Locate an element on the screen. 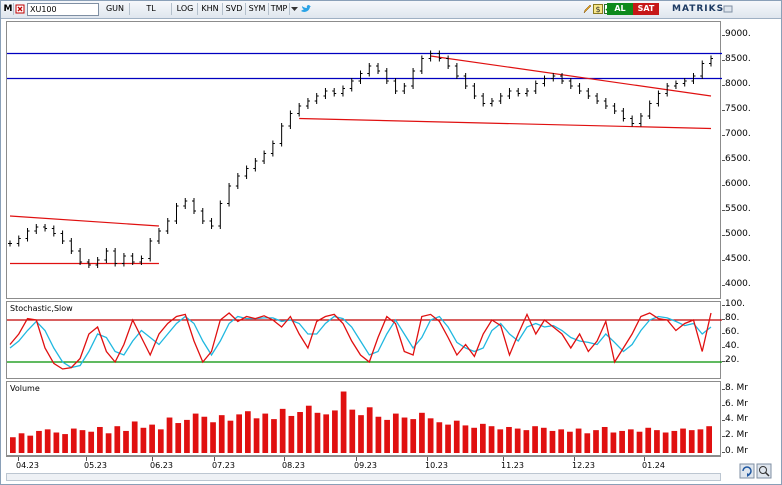  stochastic-panel: Stochastic,Slow is located at coordinates (364, 340).